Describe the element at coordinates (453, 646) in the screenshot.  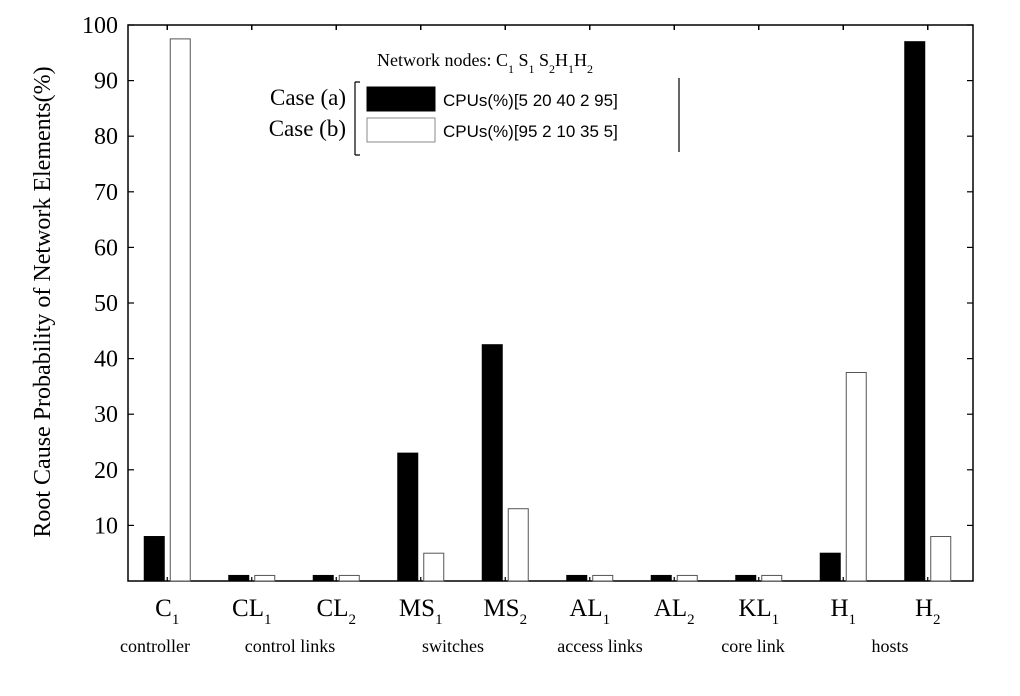
I see `group-label: switches` at that location.